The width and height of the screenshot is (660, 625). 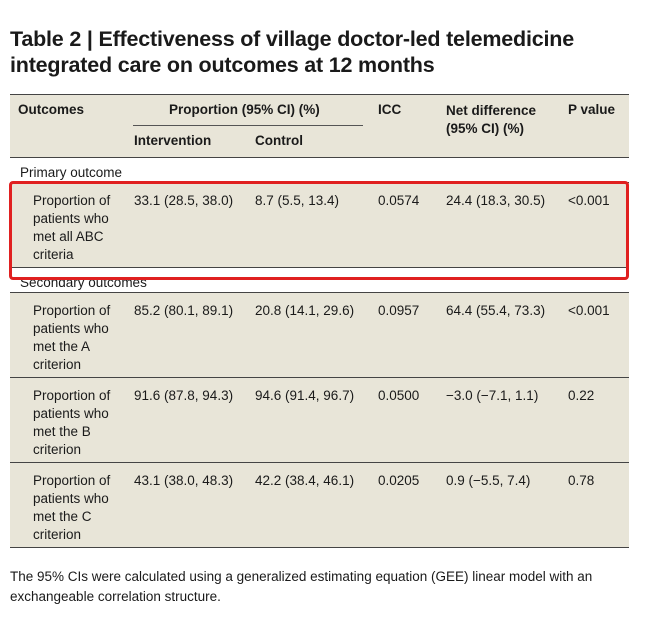 I want to click on header-net-difference: Net difference (95% CI) (%), so click(x=491, y=119).